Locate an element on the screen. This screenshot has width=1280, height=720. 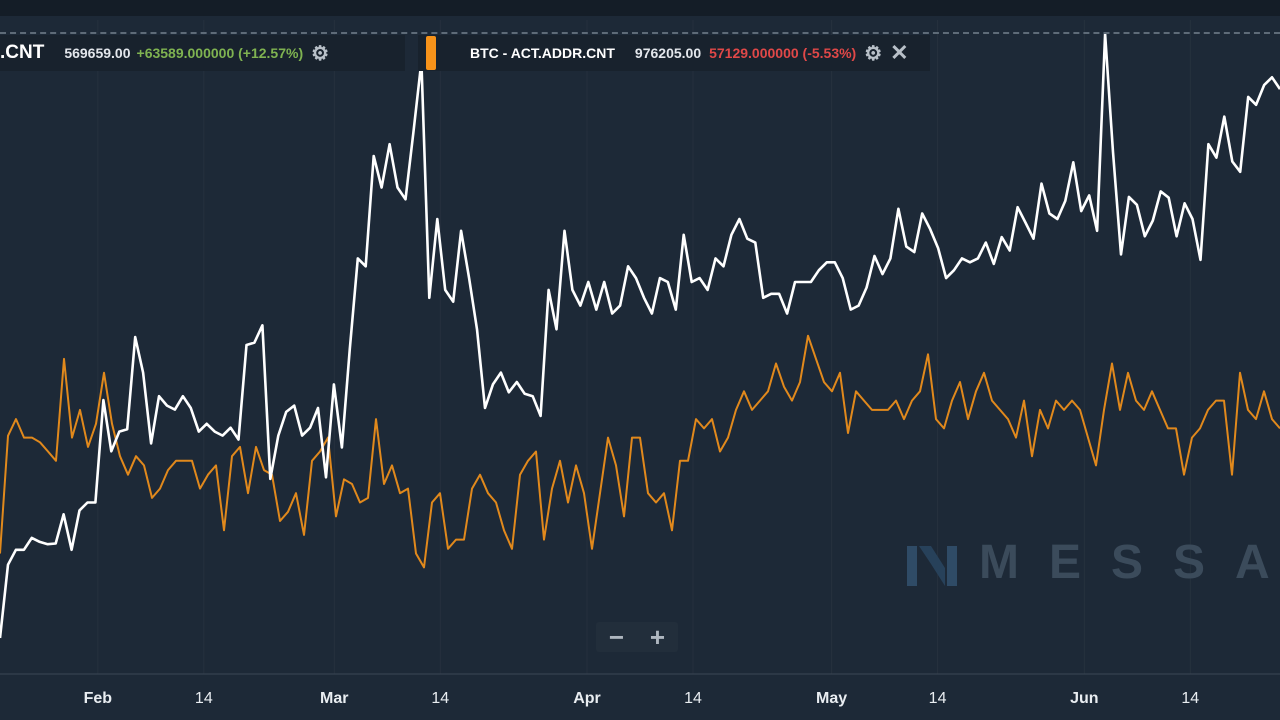
legend-series-change: +63589.000000 (+12.57%) is located at coordinates (220, 53).